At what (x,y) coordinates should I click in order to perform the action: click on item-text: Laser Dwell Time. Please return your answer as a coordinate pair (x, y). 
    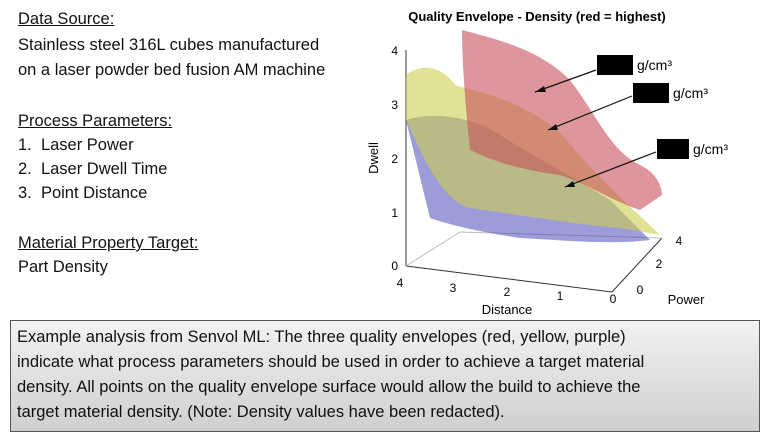
    Looking at the image, I should click on (104, 169).